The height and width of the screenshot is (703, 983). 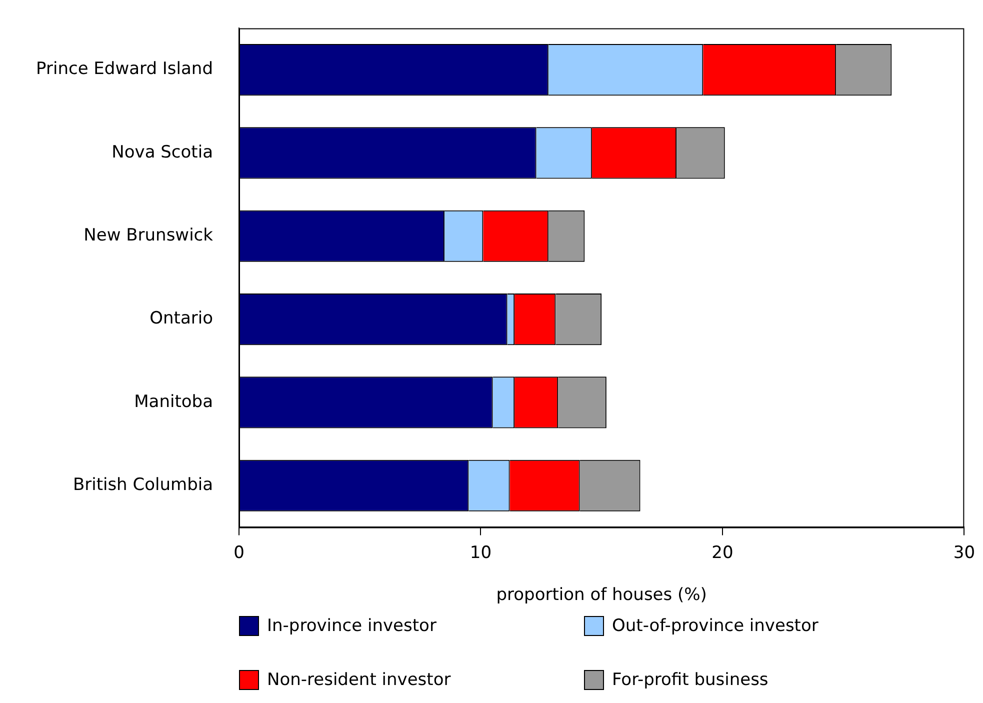 I want to click on y-tick-label: New Brunswick, so click(x=149, y=236).